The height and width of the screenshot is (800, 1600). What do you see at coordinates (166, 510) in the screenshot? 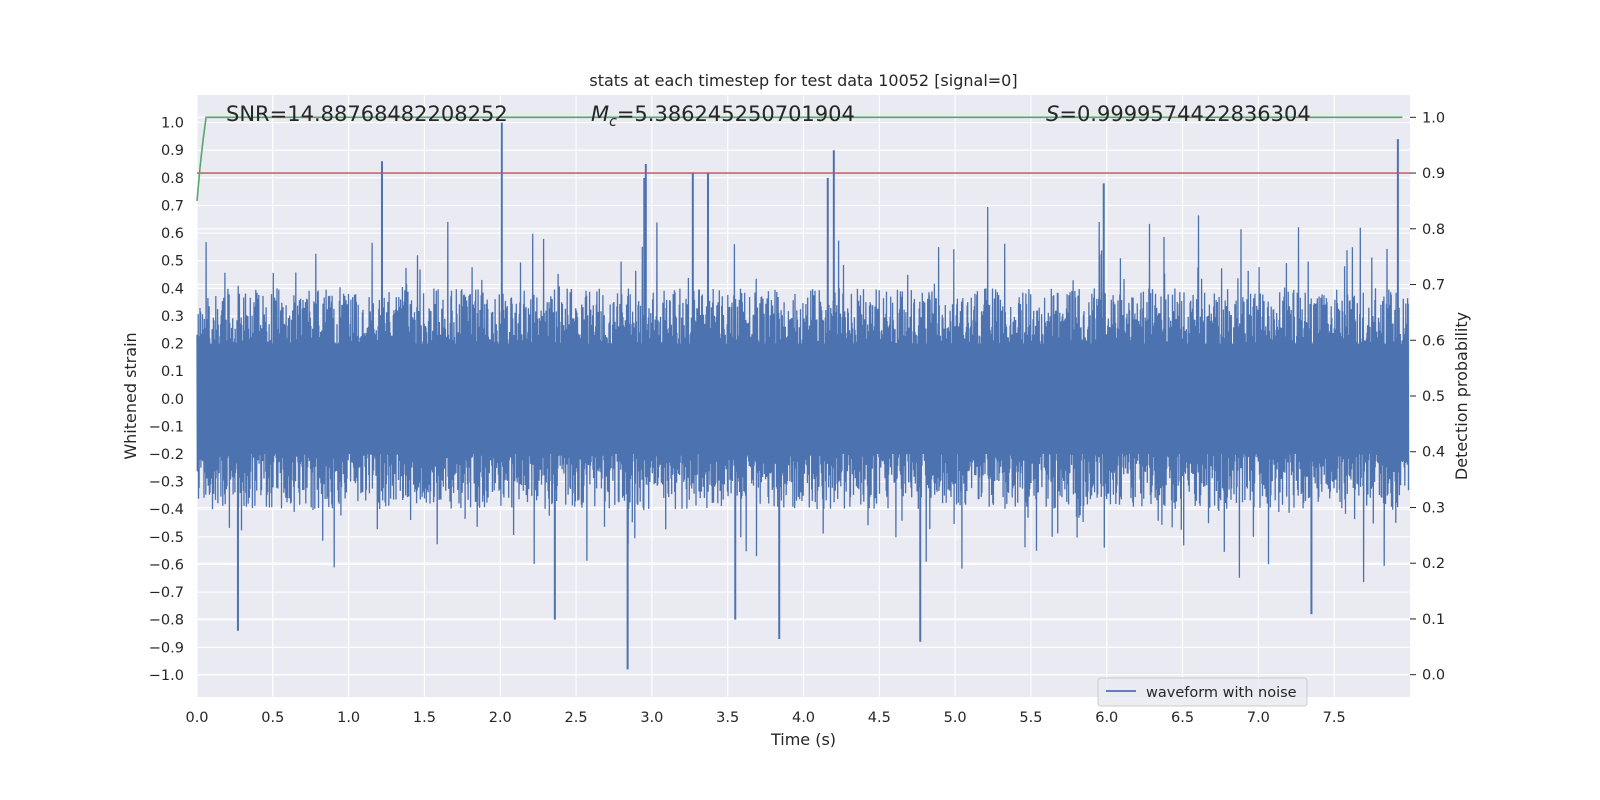
I see `y-tick-label-6: −0.4` at bounding box center [166, 510].